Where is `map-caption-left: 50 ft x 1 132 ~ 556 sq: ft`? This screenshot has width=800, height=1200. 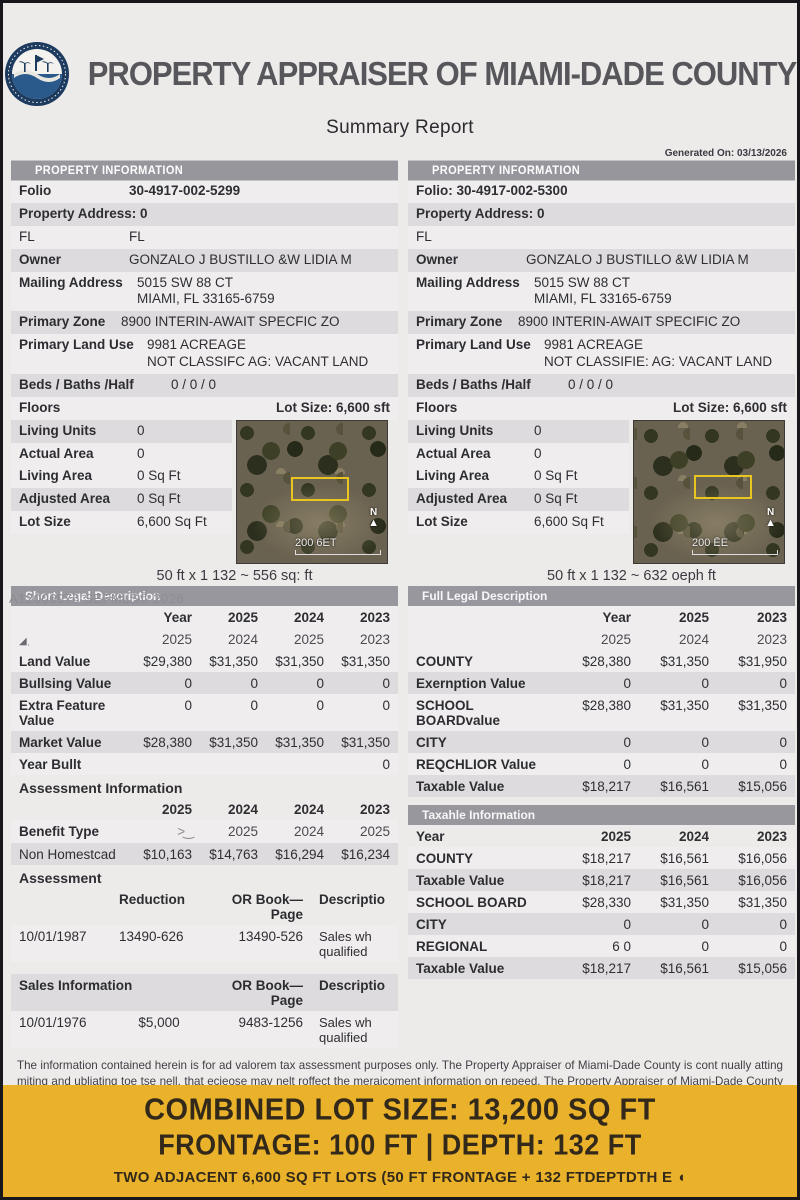 map-caption-left: 50 ft x 1 132 ~ 556 sq: ft is located at coordinates (234, 575).